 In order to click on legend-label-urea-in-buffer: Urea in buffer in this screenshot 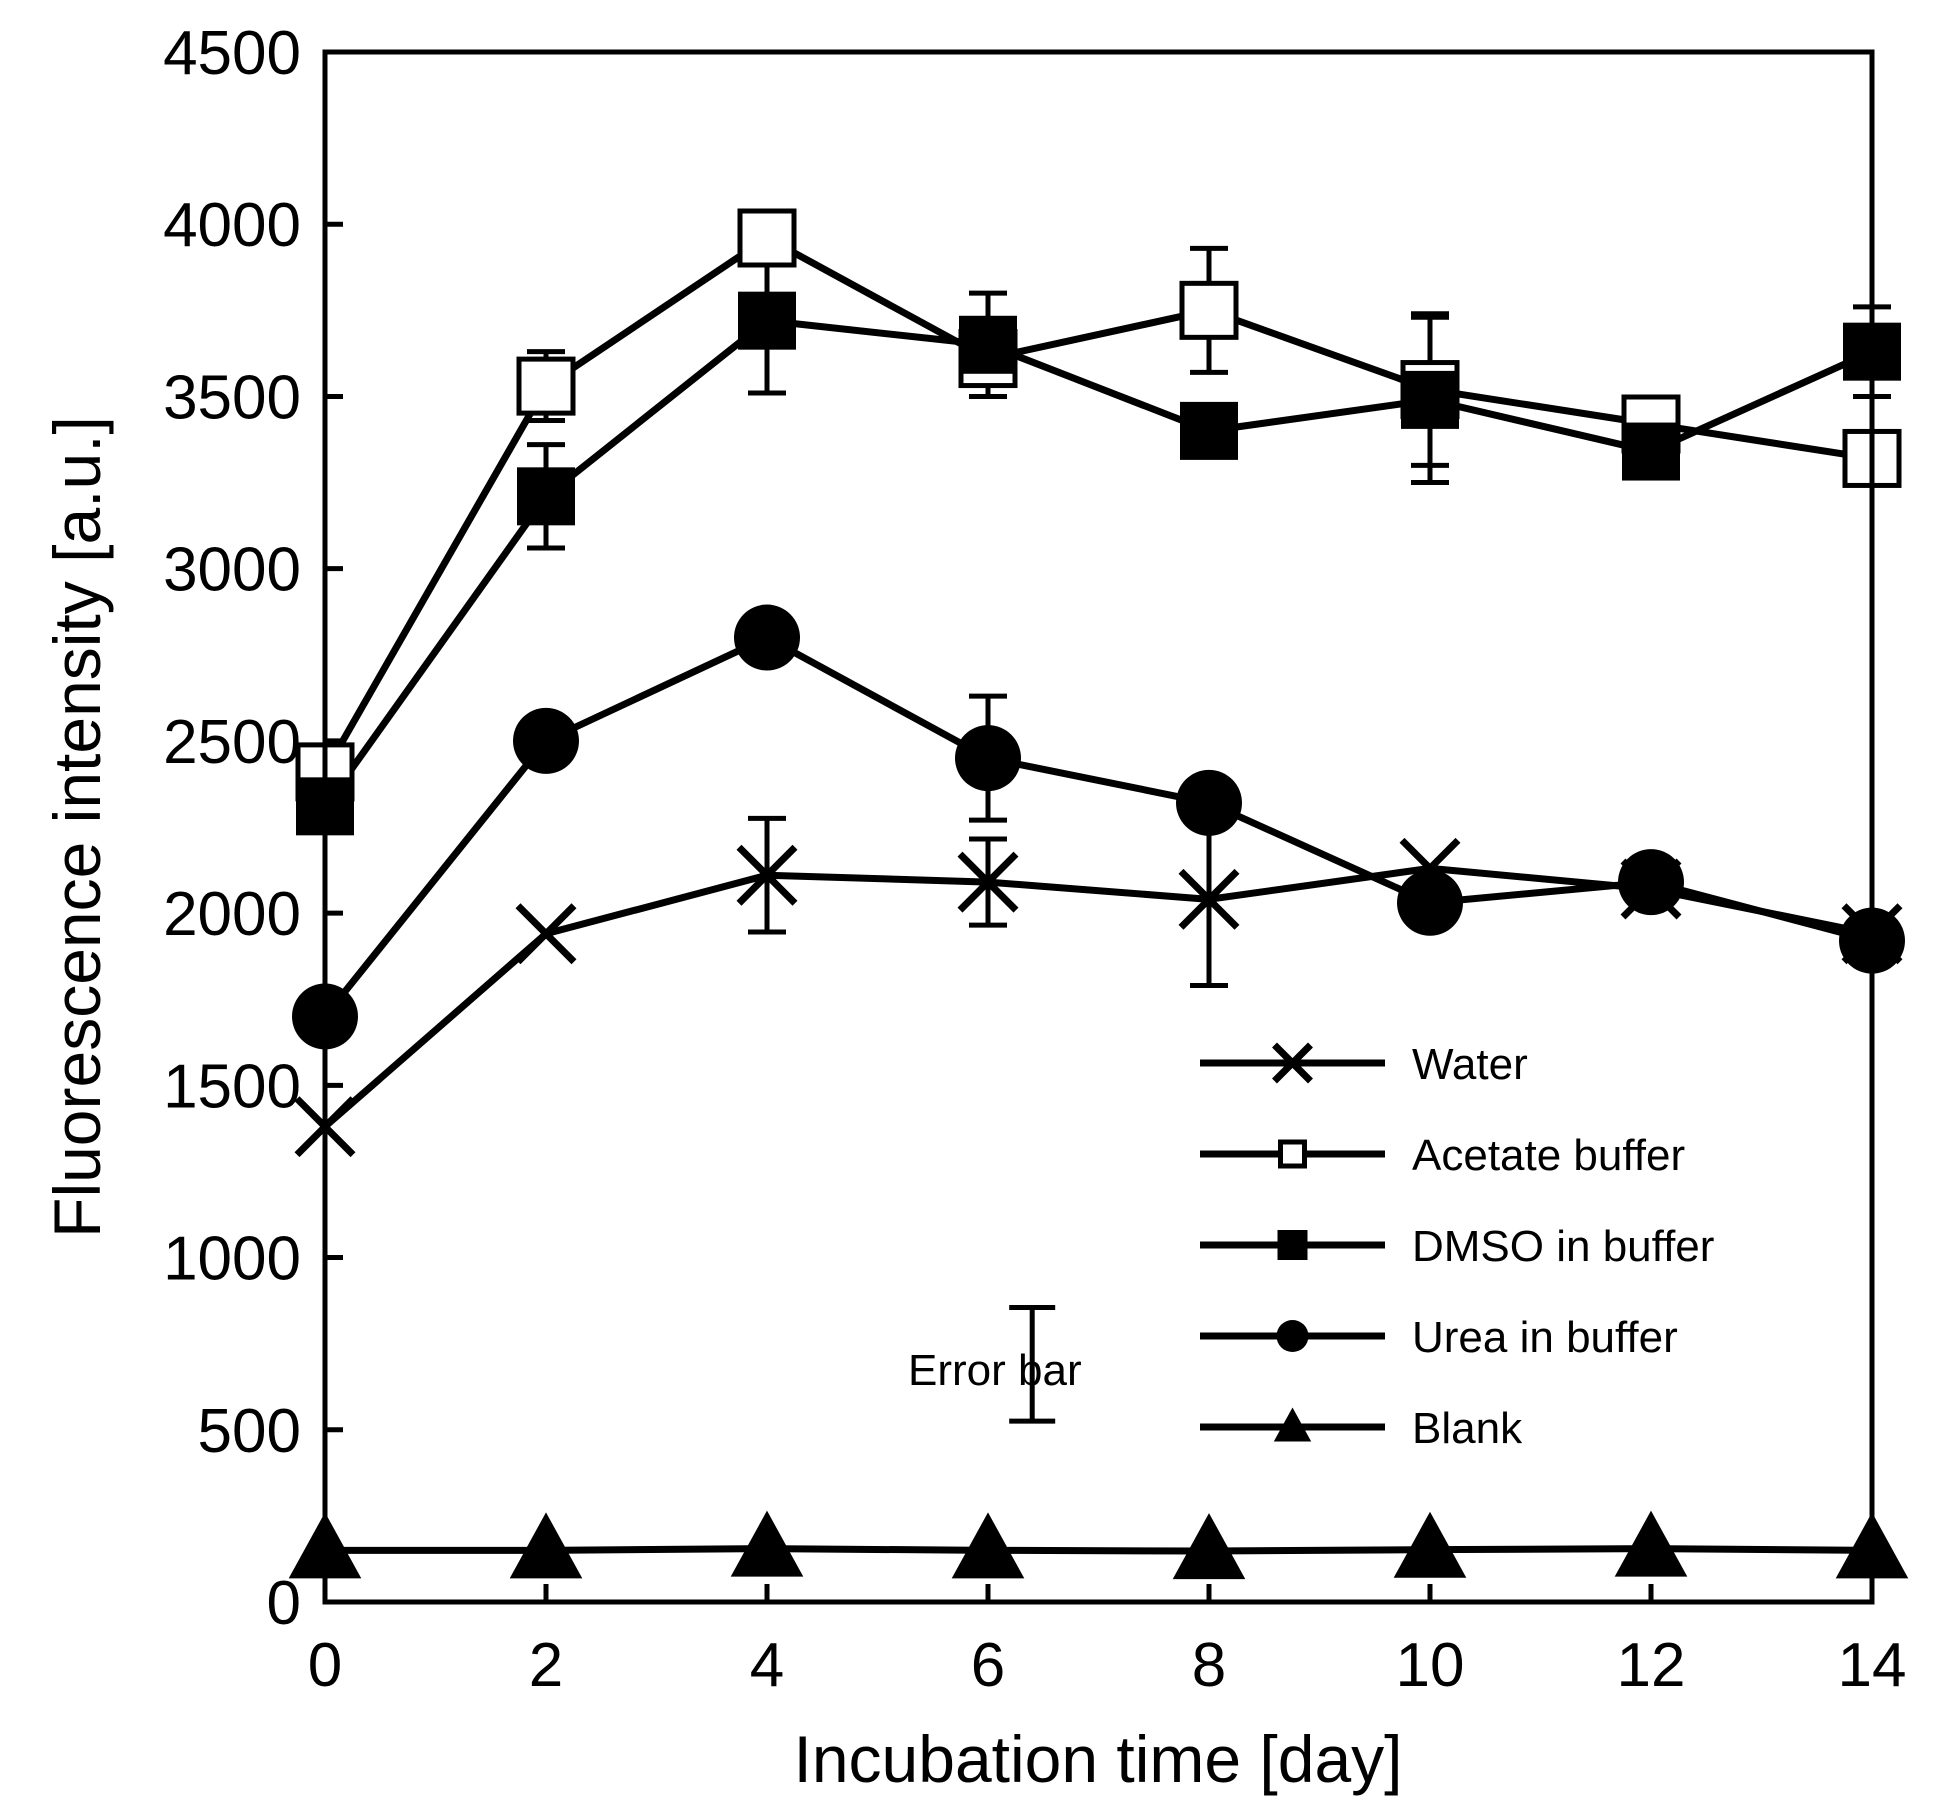, I will do `click(1545, 1337)`.